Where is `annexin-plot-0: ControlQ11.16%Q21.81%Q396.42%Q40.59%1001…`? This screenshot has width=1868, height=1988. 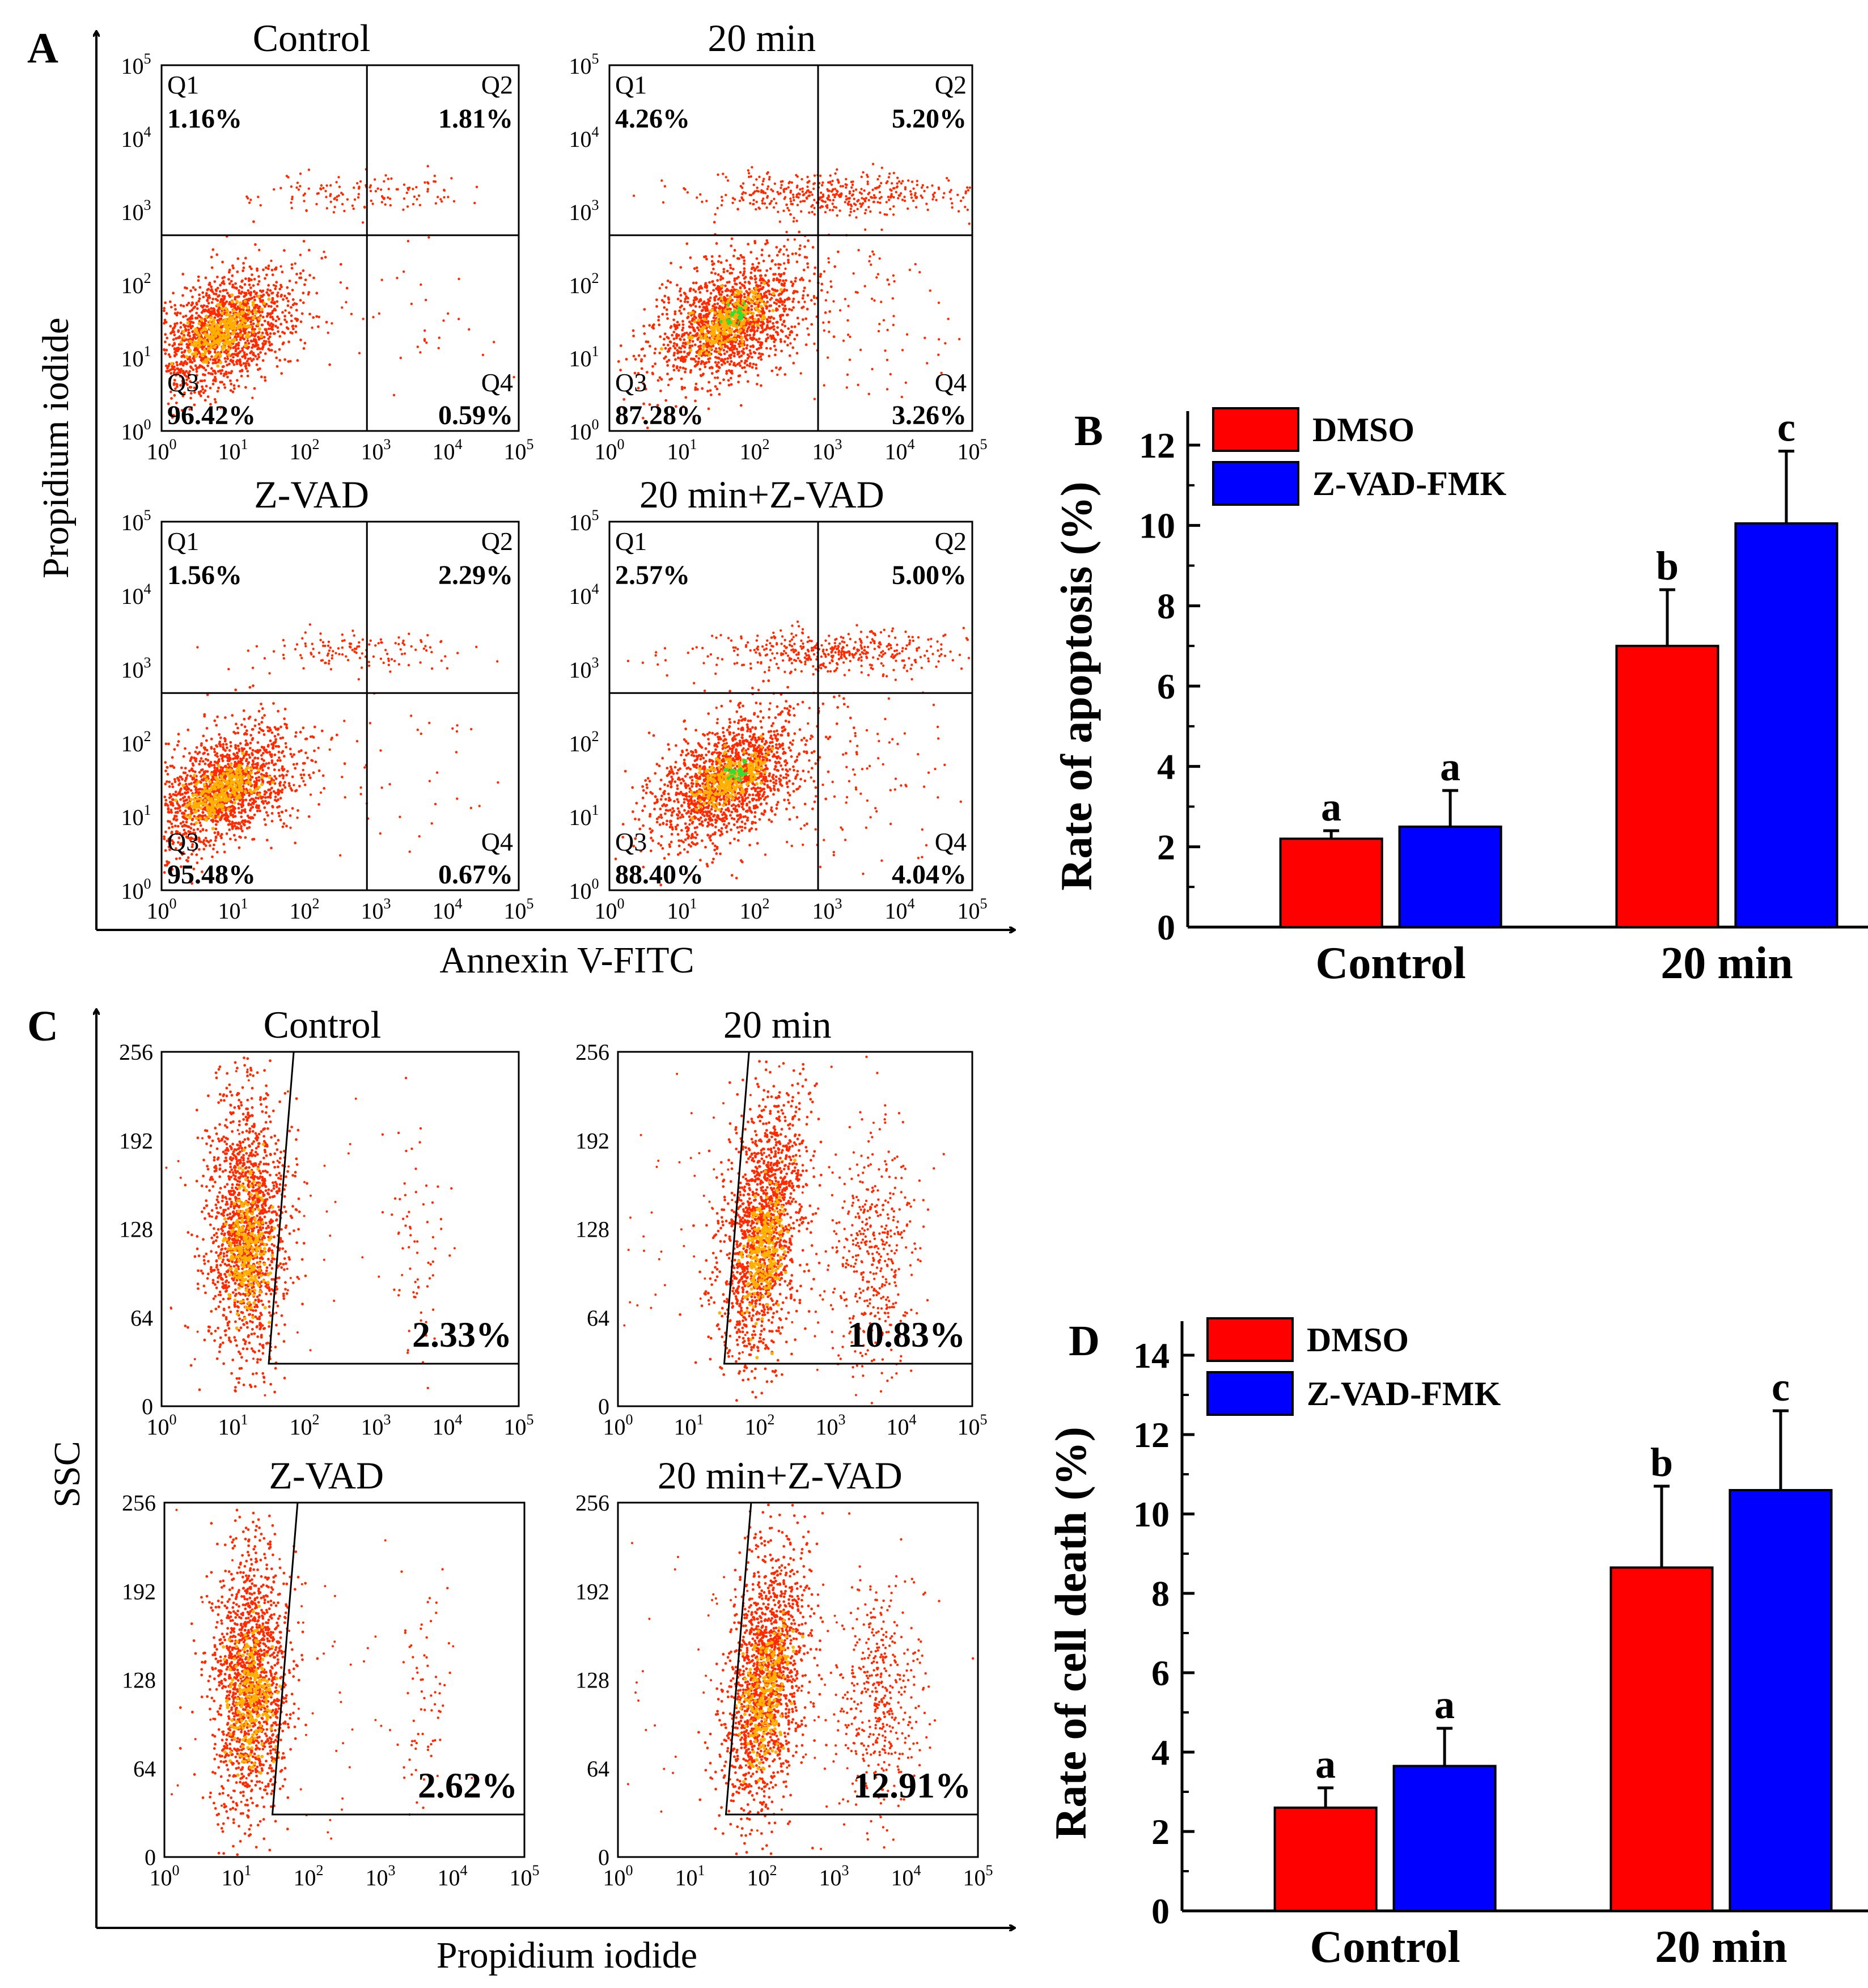 annexin-plot-0: ControlQ11.16%Q21.81%Q396.42%Q40.59%1001… is located at coordinates (327, 240).